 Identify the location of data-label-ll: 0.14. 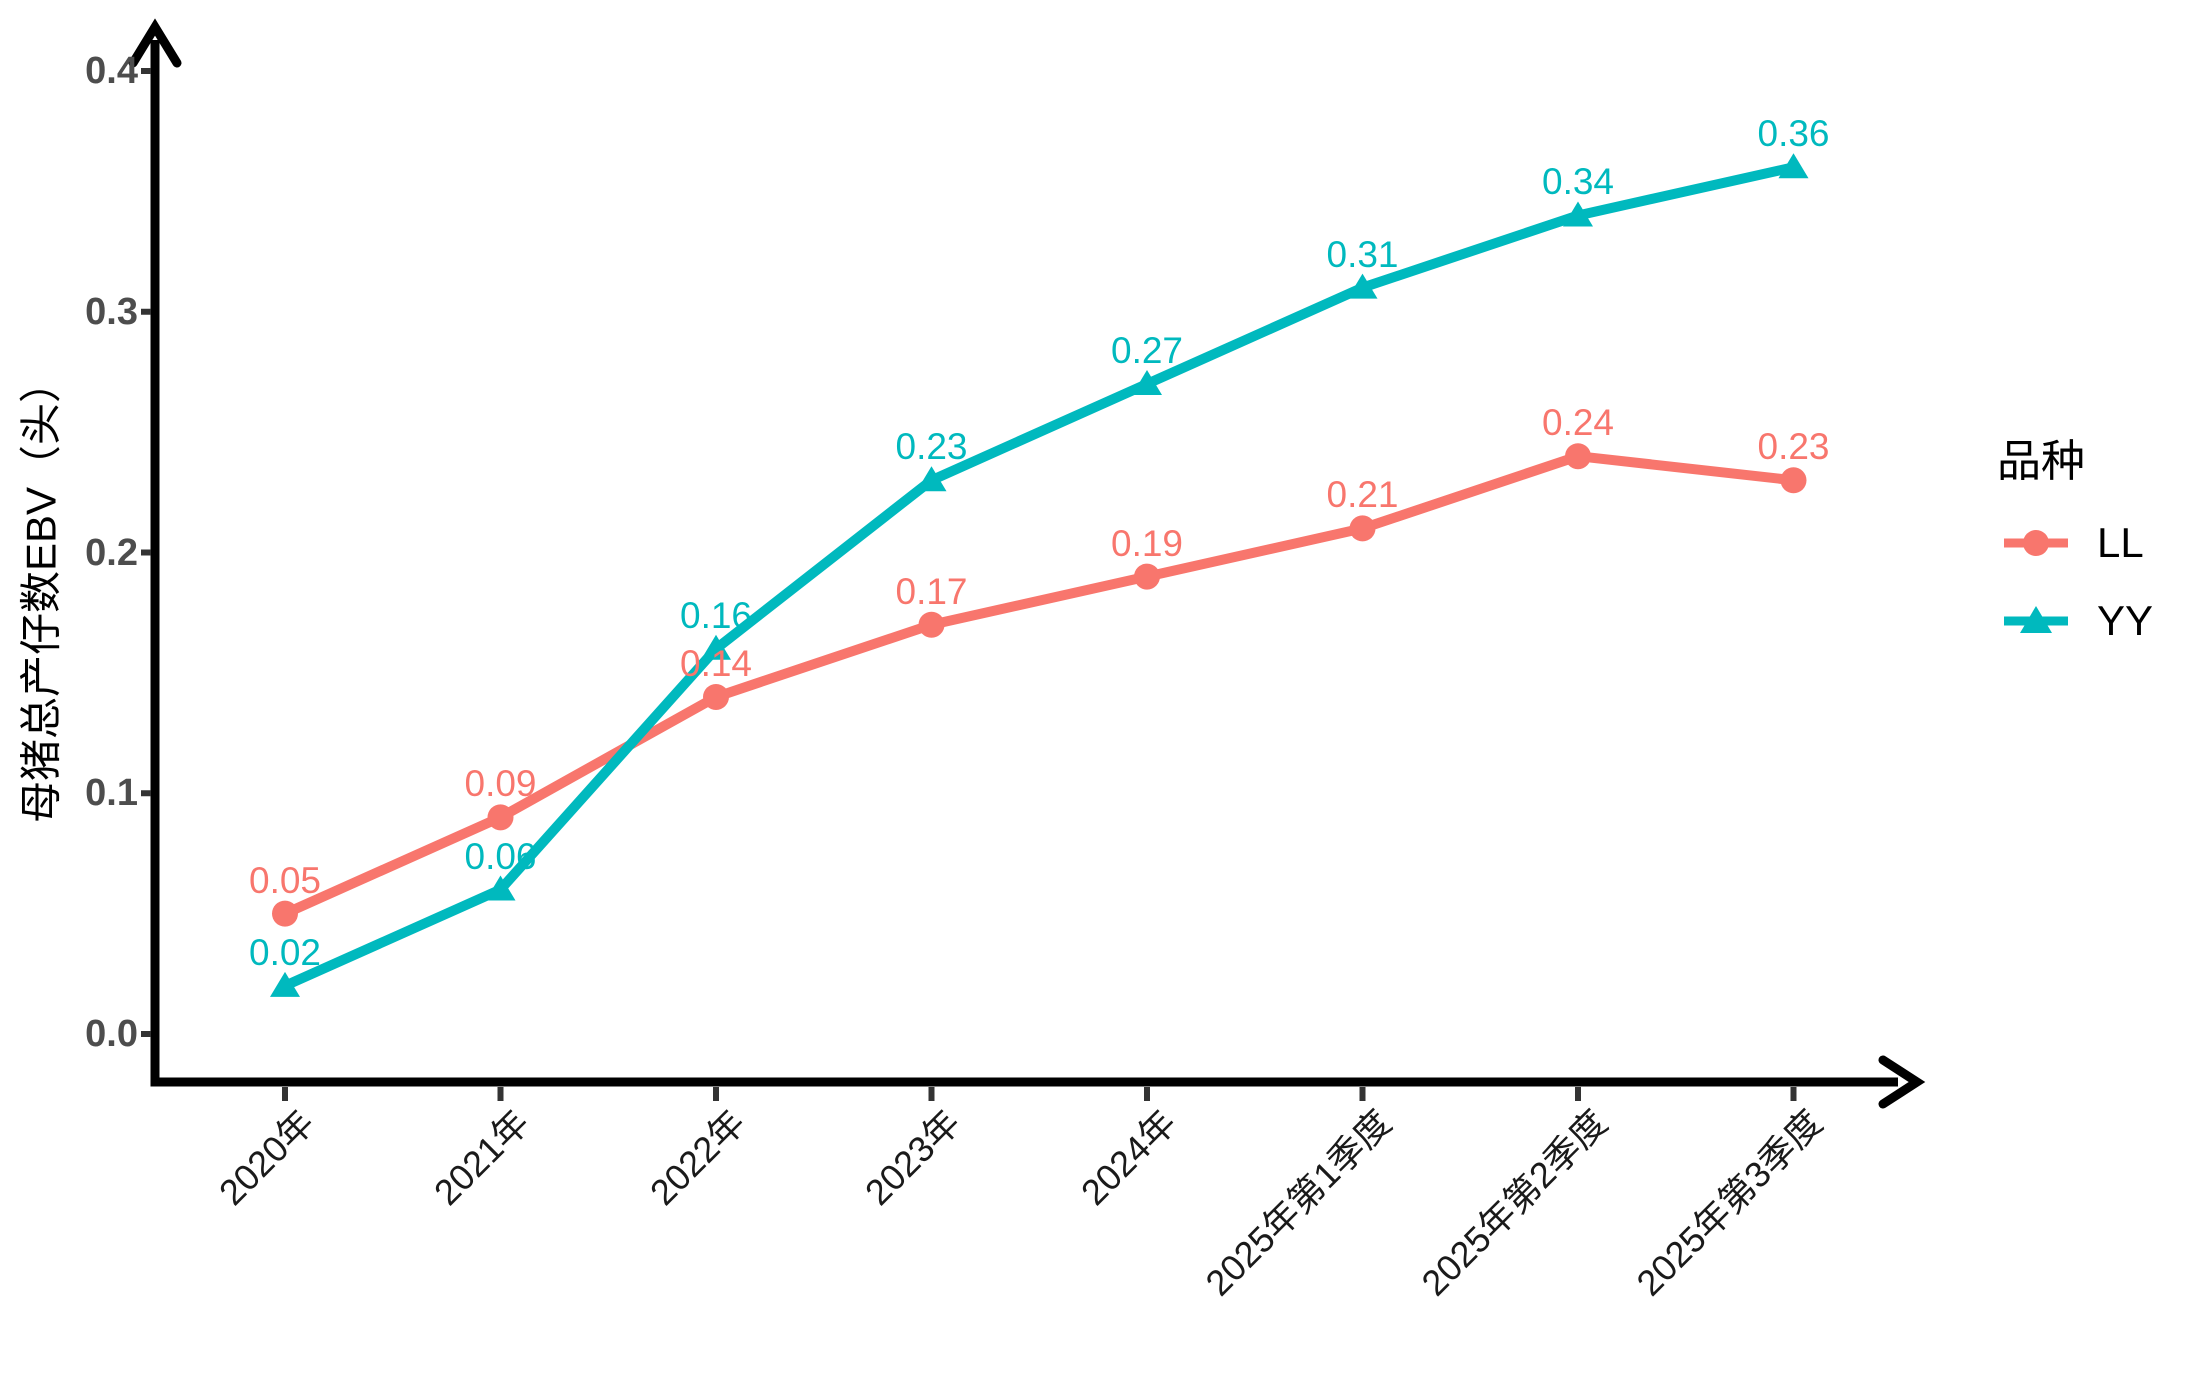
(716, 663).